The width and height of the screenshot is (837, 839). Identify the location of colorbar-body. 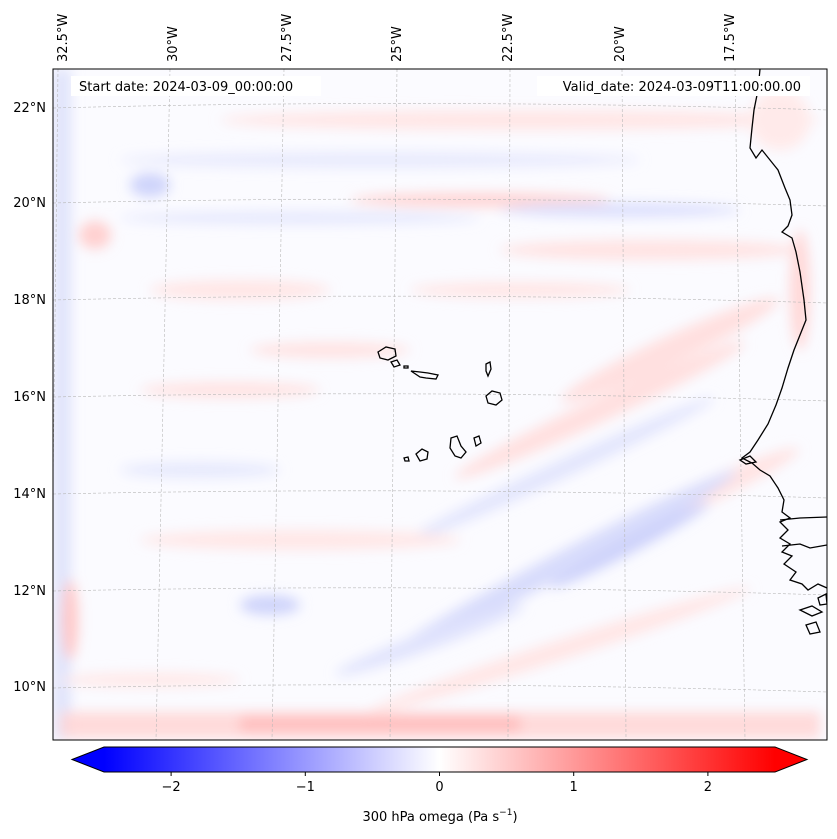
(439, 759).